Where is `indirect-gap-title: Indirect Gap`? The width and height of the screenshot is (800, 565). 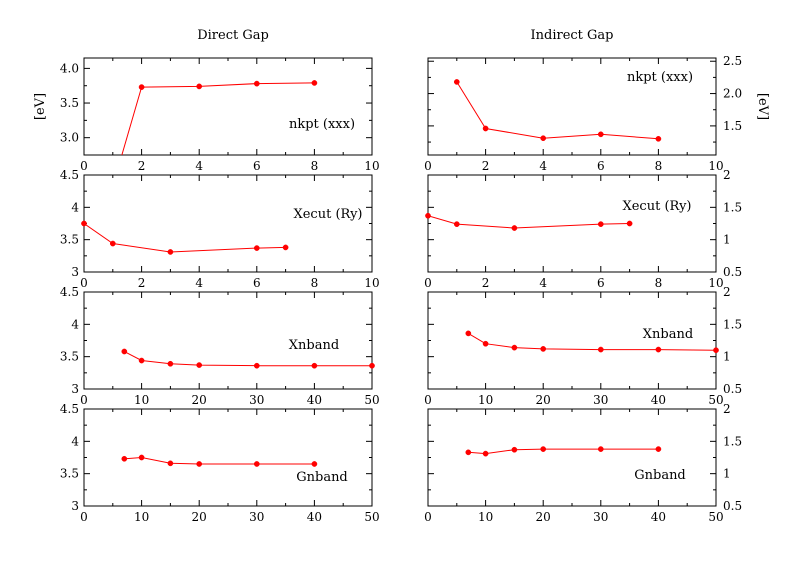 indirect-gap-title: Indirect Gap is located at coordinates (572, 35).